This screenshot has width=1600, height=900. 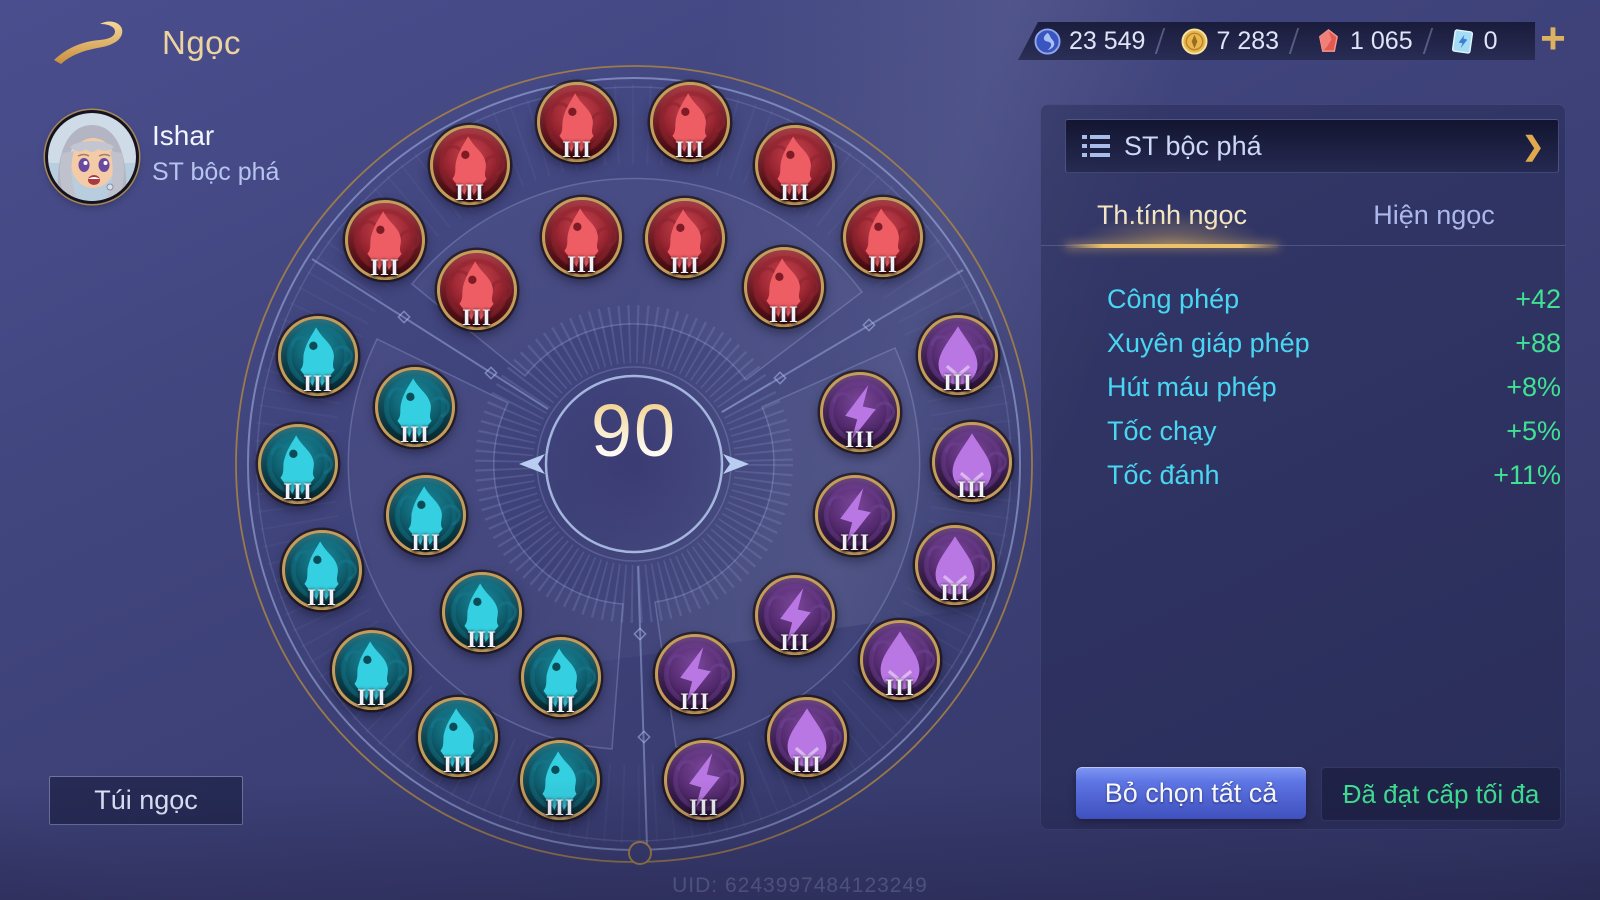 I want to click on tab-gem-stats: Th.tính ngọc, so click(x=1172, y=216).